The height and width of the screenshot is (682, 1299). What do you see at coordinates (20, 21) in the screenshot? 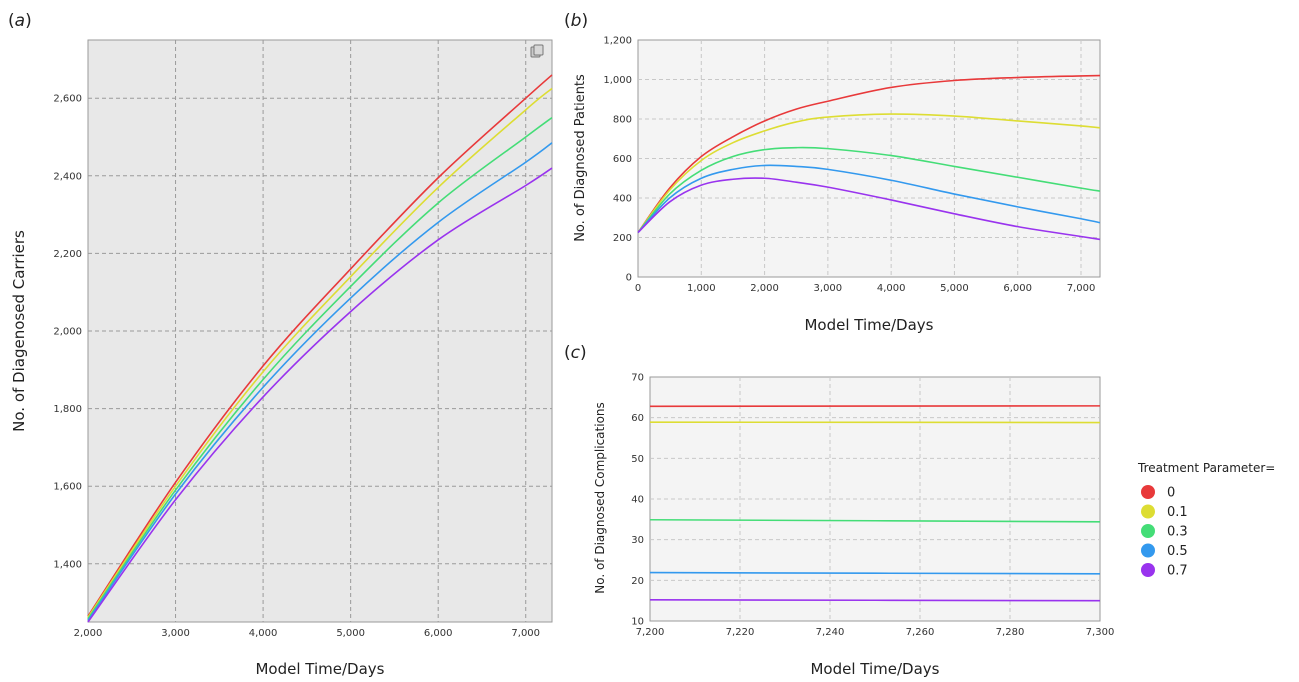
I see `panel-a-tag: (a)` at bounding box center [20, 21].